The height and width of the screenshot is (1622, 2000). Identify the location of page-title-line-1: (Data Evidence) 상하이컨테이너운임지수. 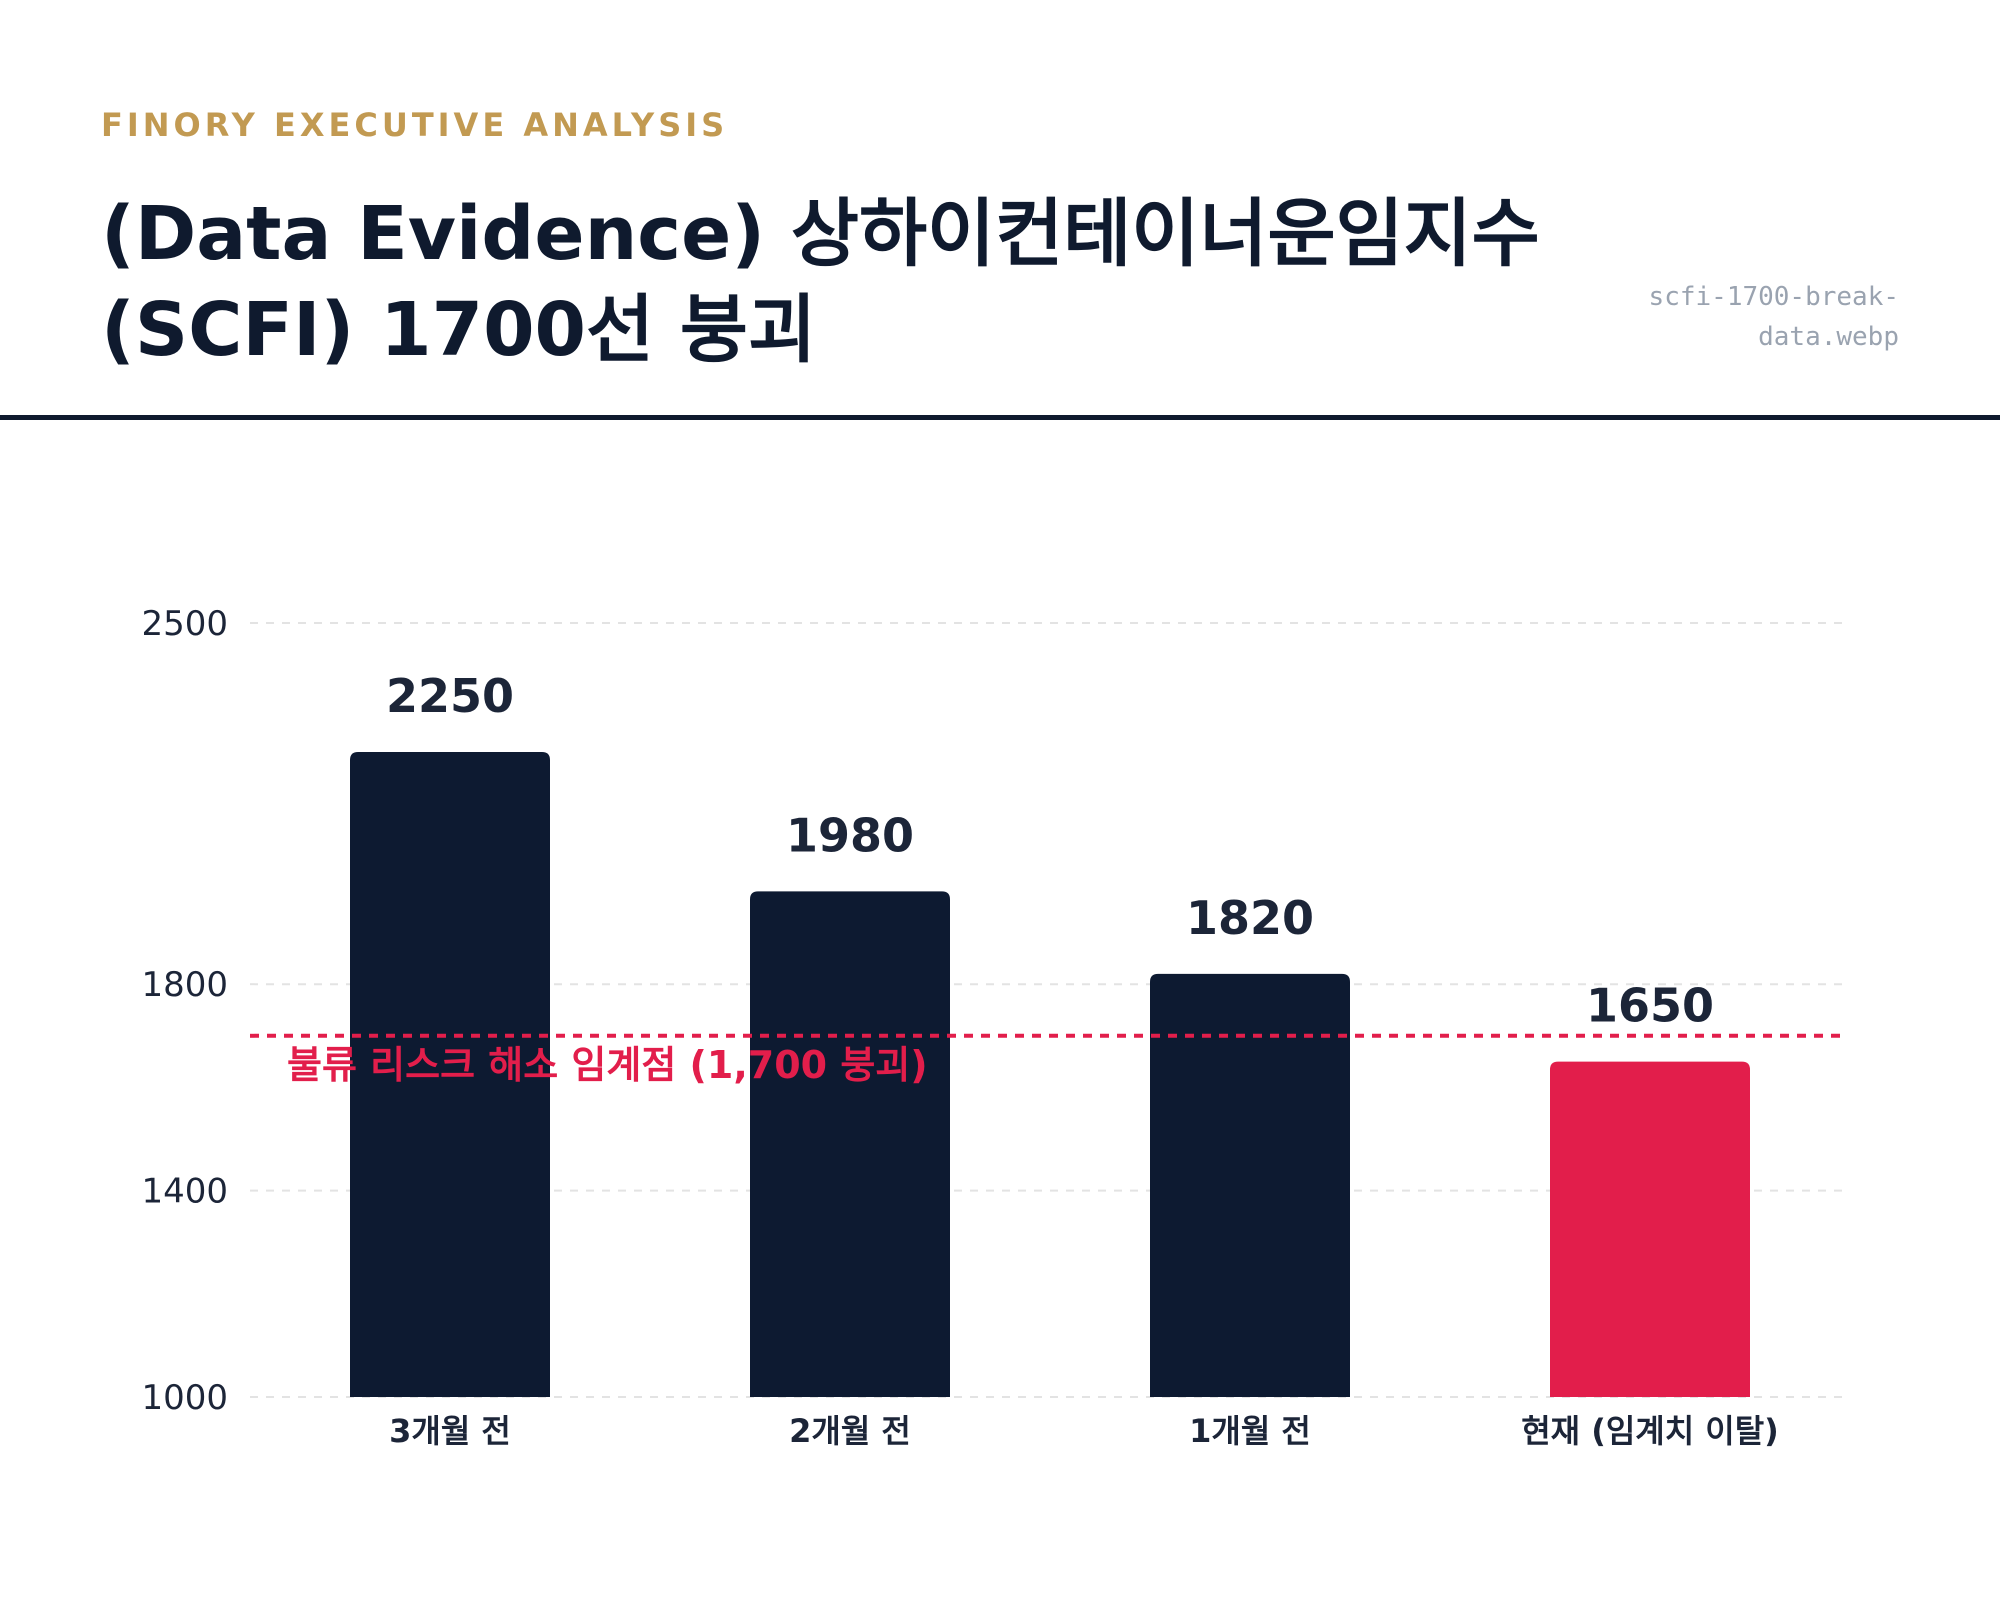
(820, 234).